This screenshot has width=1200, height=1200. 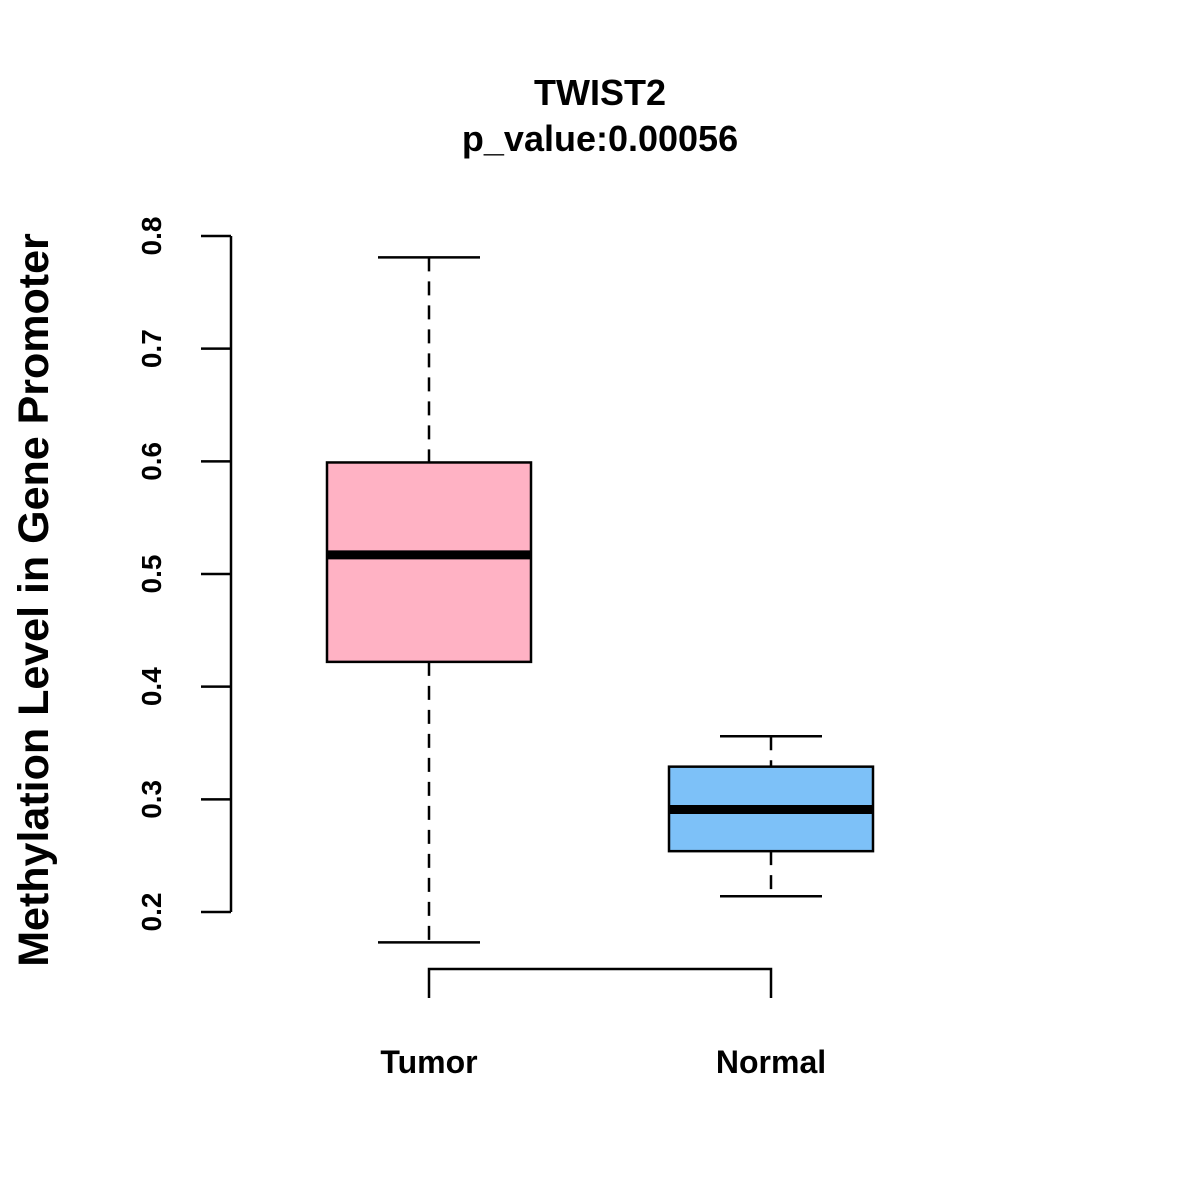 I want to click on y-tick-label: 0.4, so click(x=151, y=686).